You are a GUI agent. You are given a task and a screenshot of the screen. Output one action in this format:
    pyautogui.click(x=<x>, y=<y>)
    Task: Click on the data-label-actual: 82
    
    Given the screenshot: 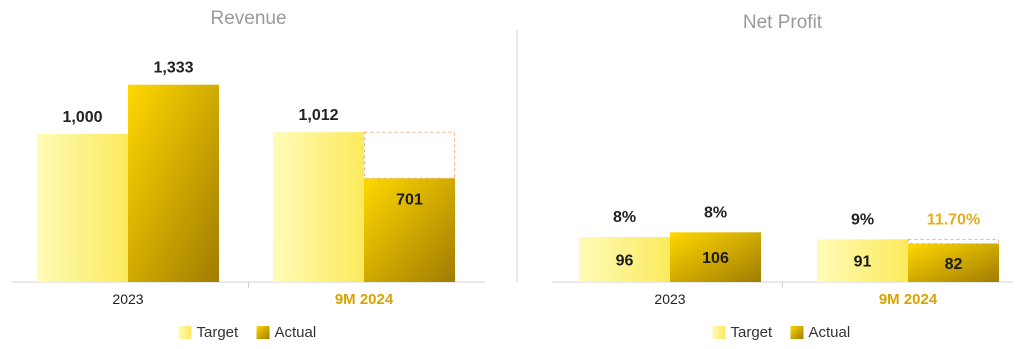 What is the action you would take?
    pyautogui.click(x=954, y=264)
    